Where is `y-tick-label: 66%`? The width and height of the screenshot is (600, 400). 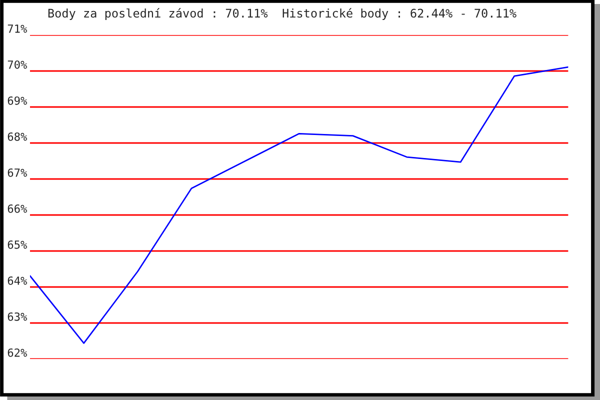
y-tick-label: 66% is located at coordinates (18, 208).